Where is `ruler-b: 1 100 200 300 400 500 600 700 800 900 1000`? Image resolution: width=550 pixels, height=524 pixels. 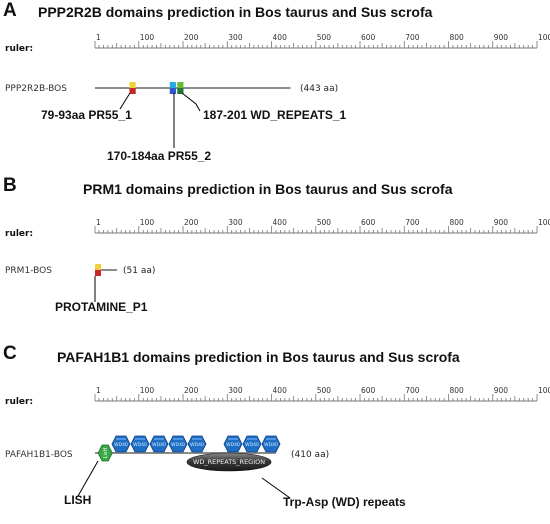
ruler-b: 1 100 200 300 400 500 600 700 800 900 1000 is located at coordinates (322, 226).